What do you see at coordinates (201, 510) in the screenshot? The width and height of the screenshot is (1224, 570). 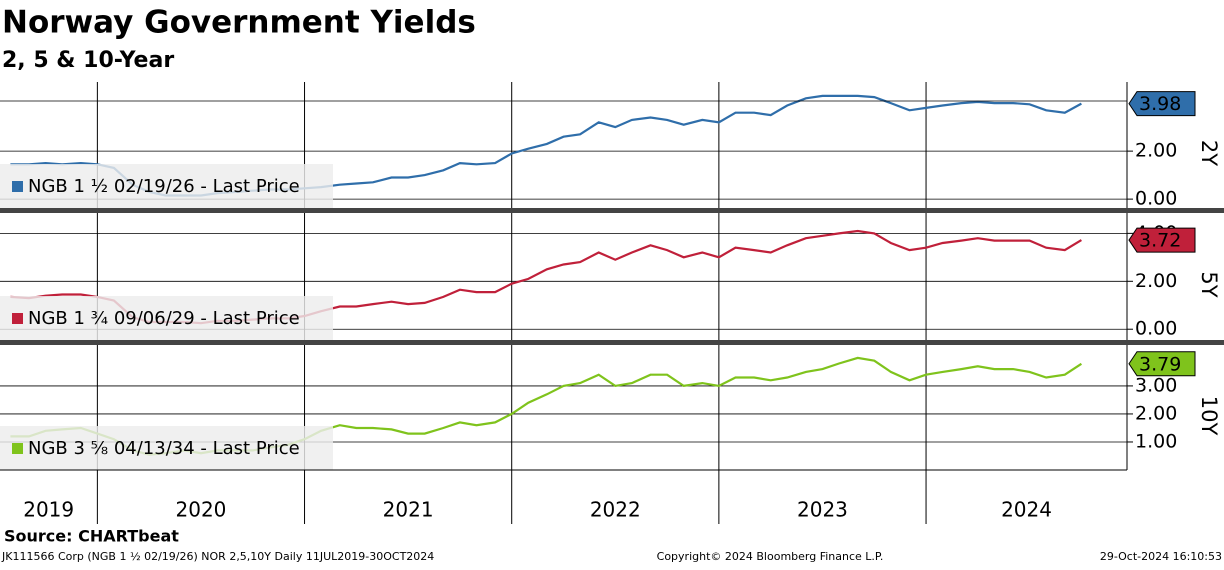 I see `x-tick-label: 2020` at bounding box center [201, 510].